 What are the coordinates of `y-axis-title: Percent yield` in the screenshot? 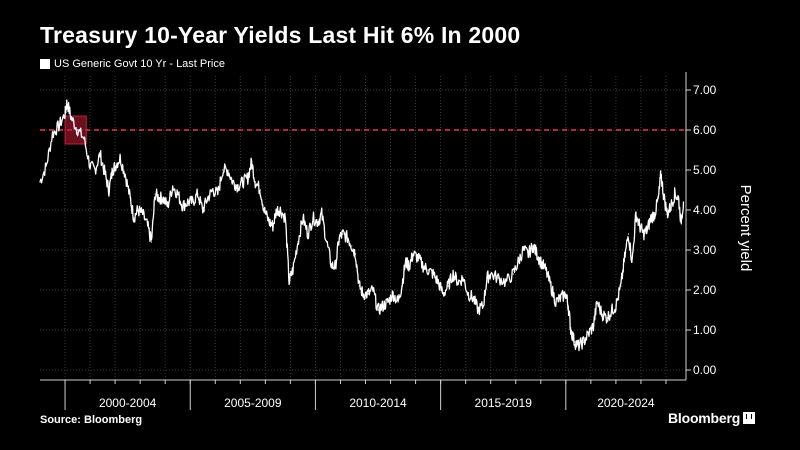 It's located at (745, 228).